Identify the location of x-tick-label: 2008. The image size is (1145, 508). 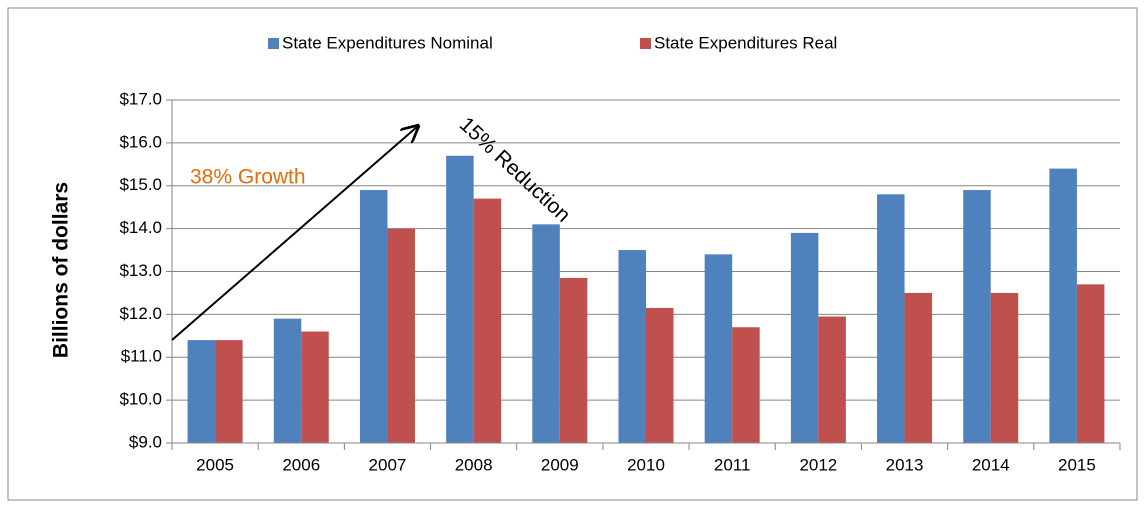
(474, 464).